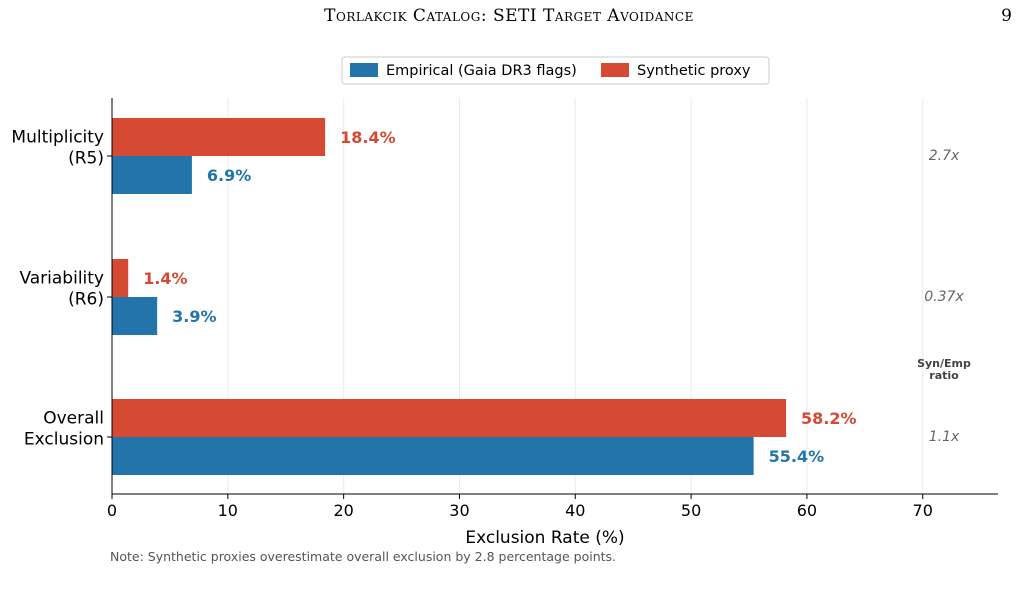  Describe the element at coordinates (112, 510) in the screenshot. I see `x-tick-label: 0` at that location.